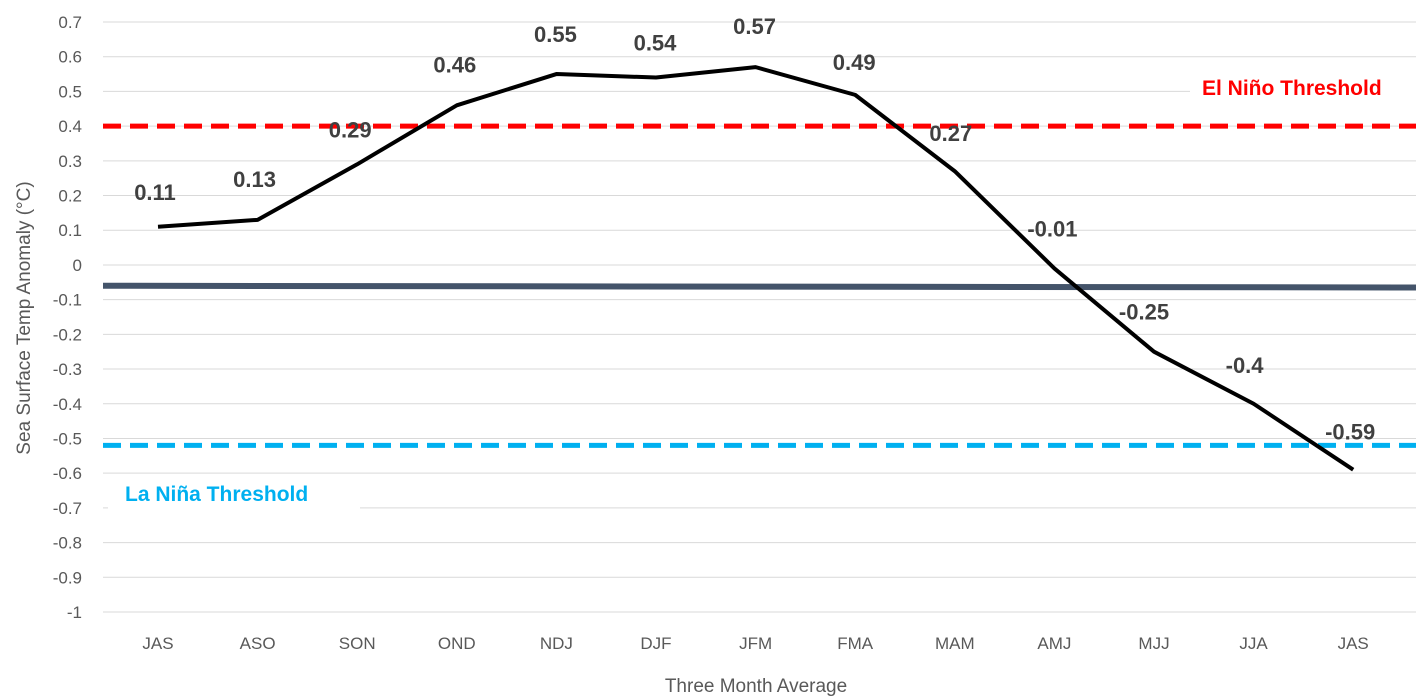 The width and height of the screenshot is (1416, 697). Describe the element at coordinates (754, 26) in the screenshot. I see `data-label: 0.57` at that location.